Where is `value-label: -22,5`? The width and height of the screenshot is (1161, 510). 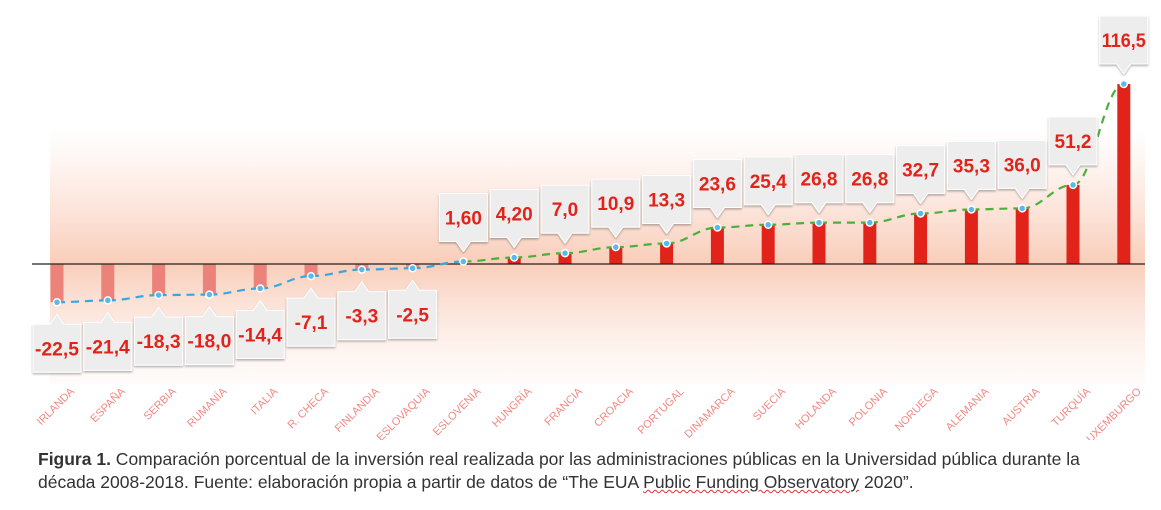 value-label: -22,5 is located at coordinates (57, 349).